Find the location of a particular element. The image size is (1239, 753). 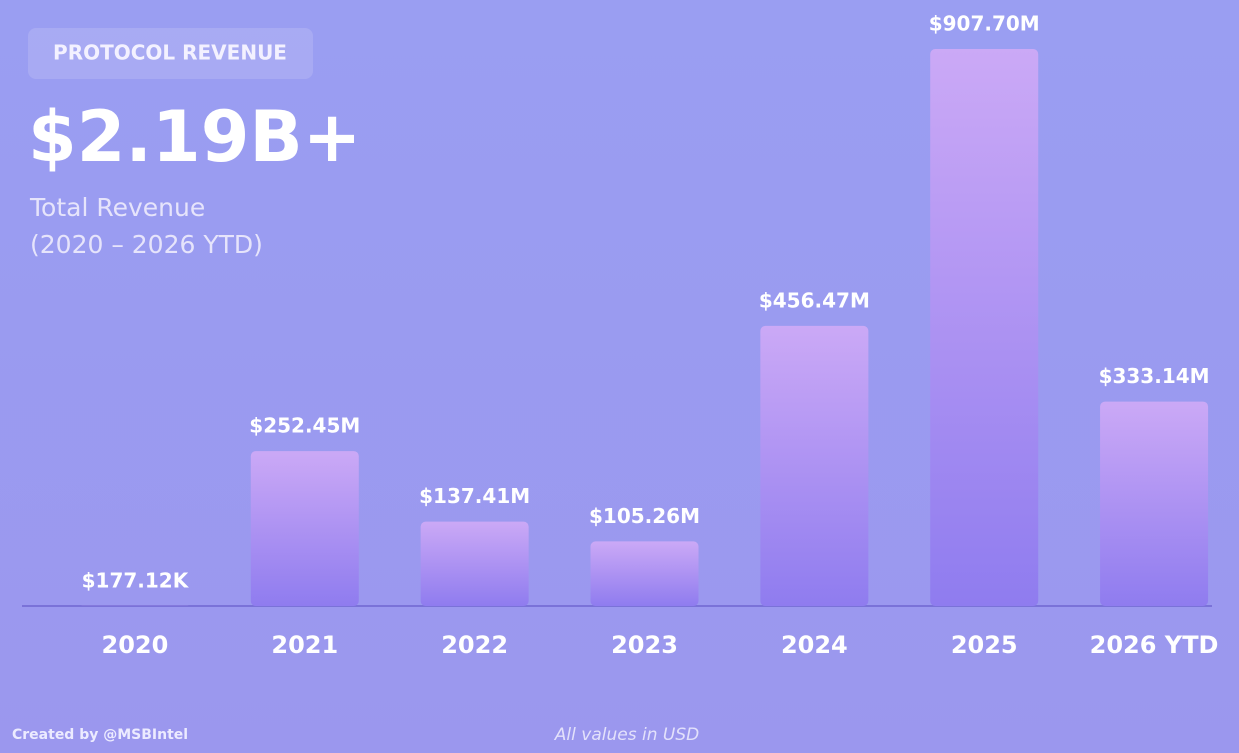

x-tick-label: 2020 is located at coordinates (135, 645).